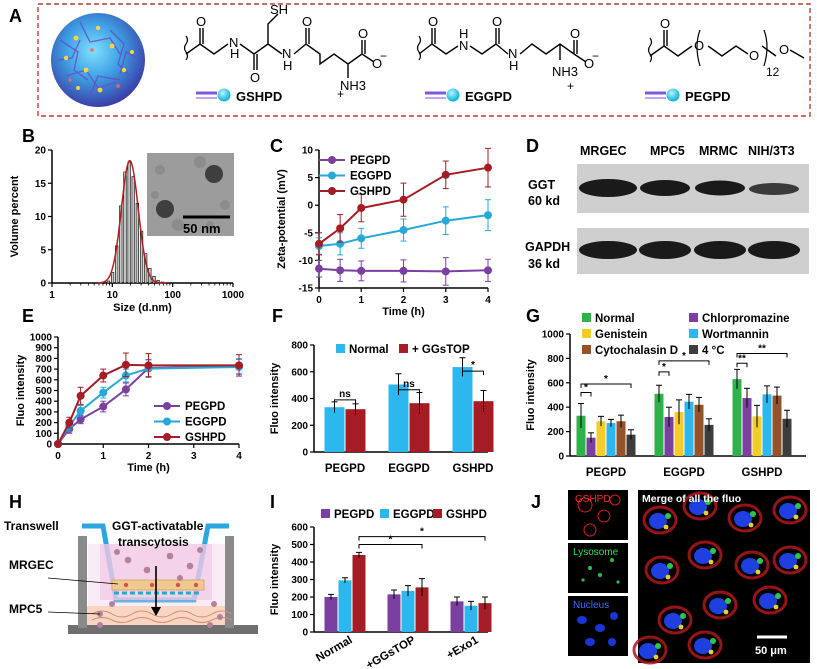 The height and width of the screenshot is (669, 817). What do you see at coordinates (667, 151) in the screenshot?
I see `blot-col-1: MPC5` at bounding box center [667, 151].